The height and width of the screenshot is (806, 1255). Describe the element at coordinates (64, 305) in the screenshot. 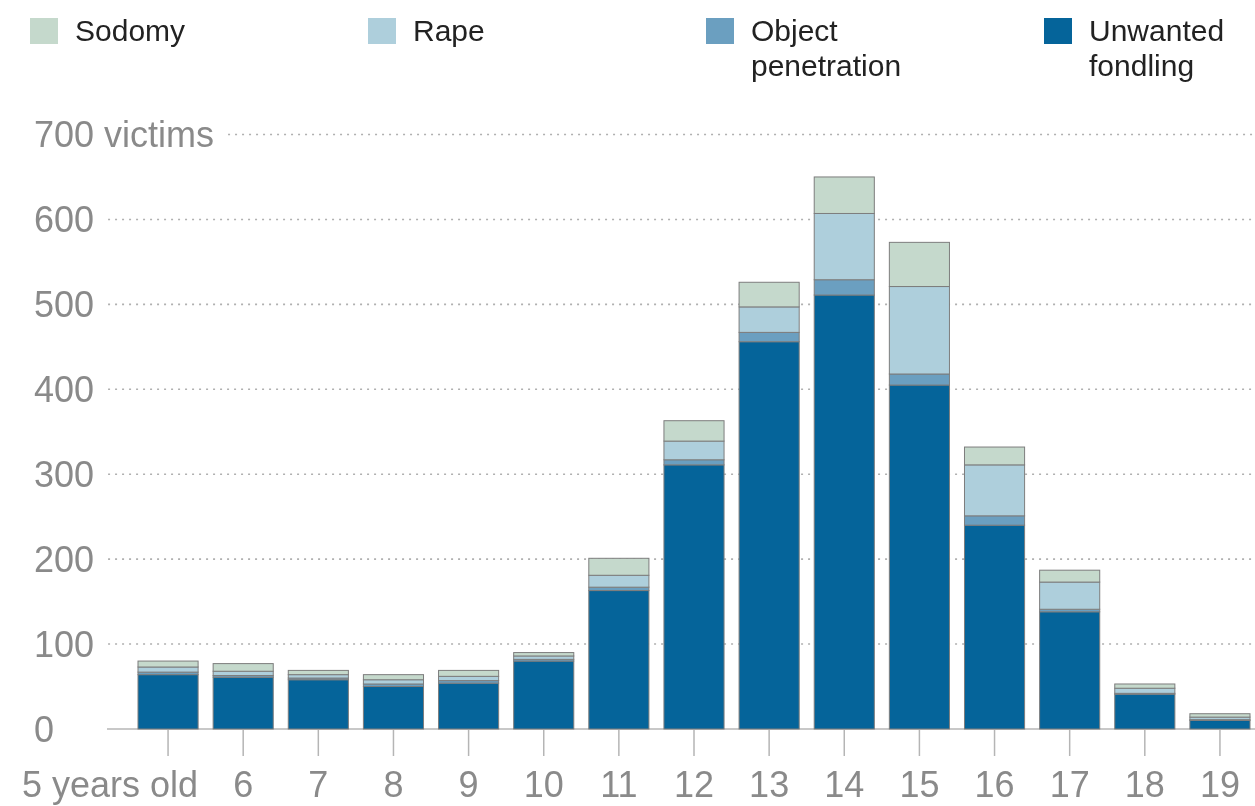

I see `y-tick-label: 500` at that location.